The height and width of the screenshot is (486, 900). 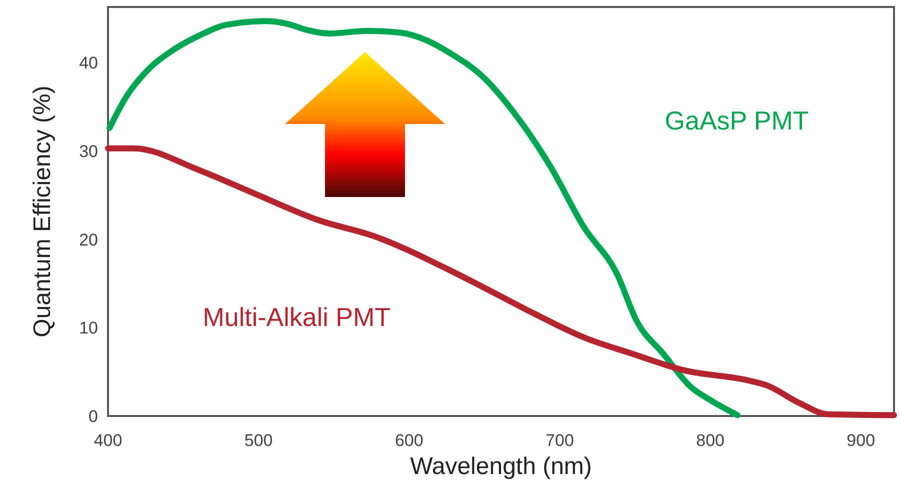 I want to click on x-tick-label: 800, so click(x=710, y=440).